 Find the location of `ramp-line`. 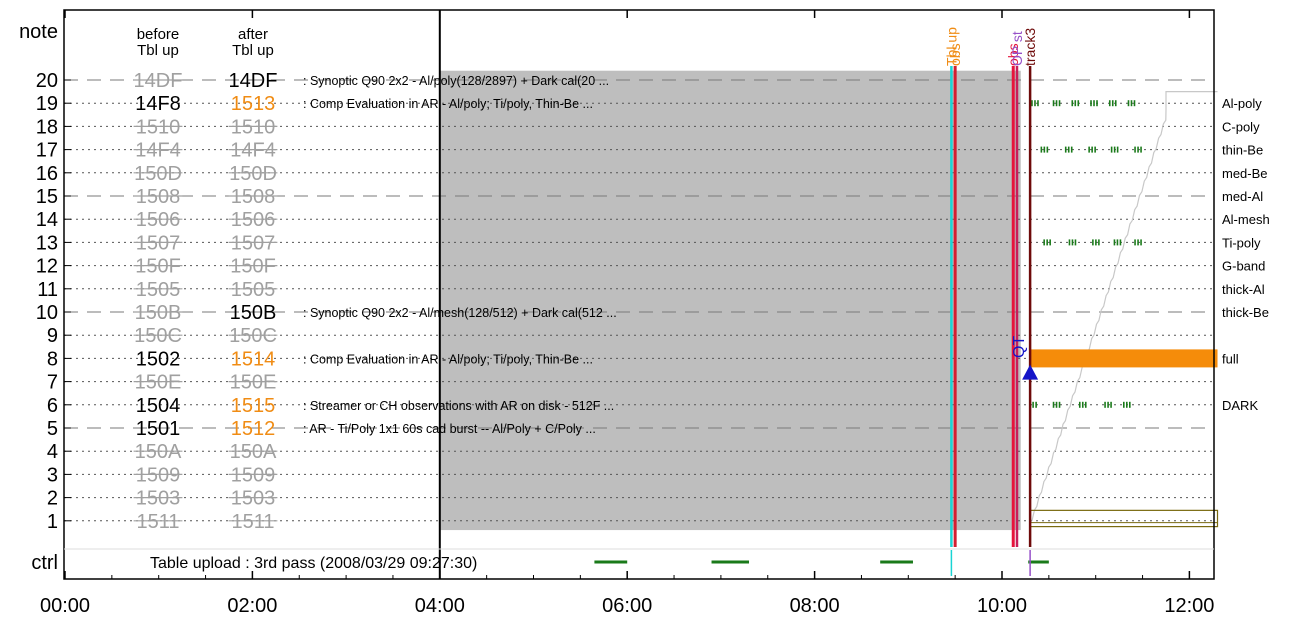

ramp-line is located at coordinates (1124, 305).